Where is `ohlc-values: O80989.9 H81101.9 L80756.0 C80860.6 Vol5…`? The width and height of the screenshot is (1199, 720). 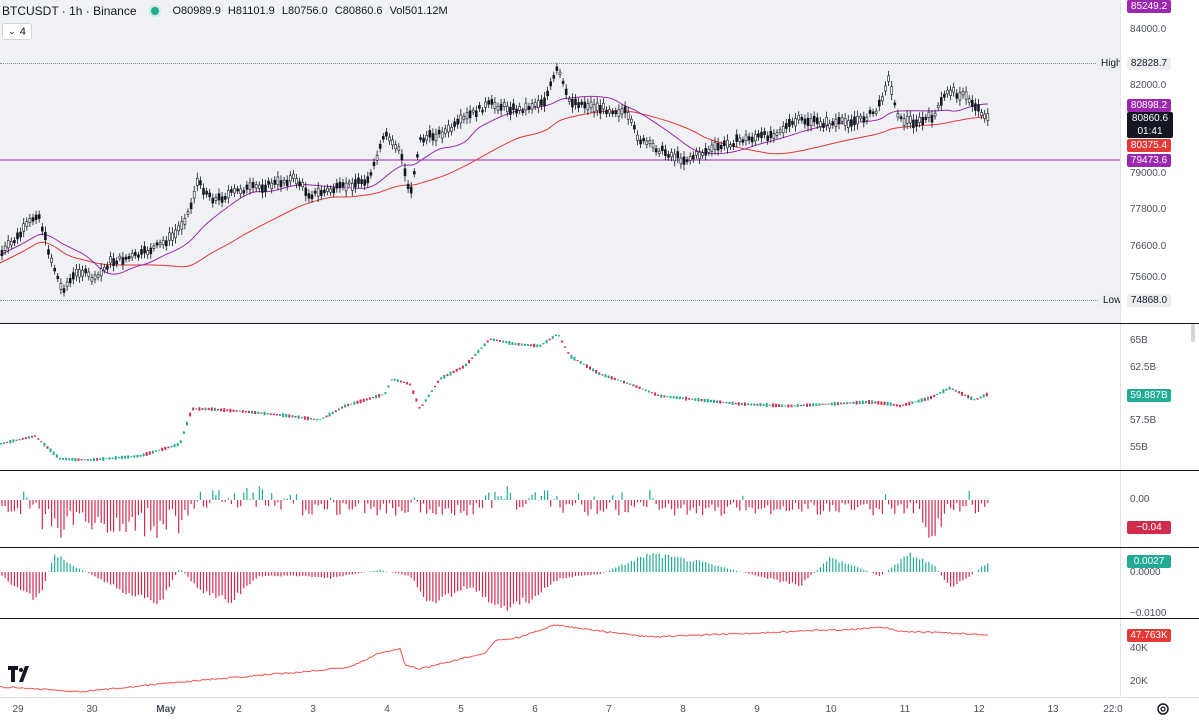
ohlc-values: O80989.9 H81101.9 L80756.0 C80860.6 Vol5… is located at coordinates (312, 11).